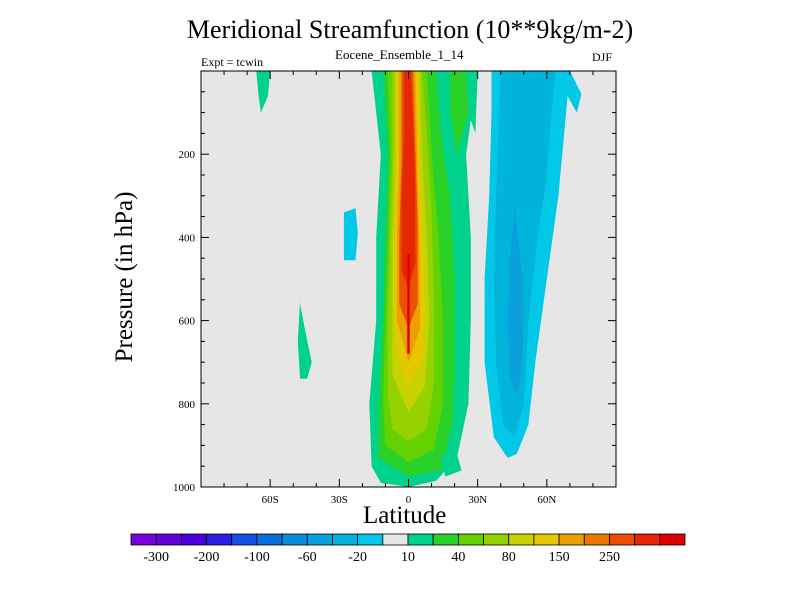 This screenshot has height=600, width=800. Describe the element at coordinates (559, 557) in the screenshot. I see `colorbar-label: 150` at that location.